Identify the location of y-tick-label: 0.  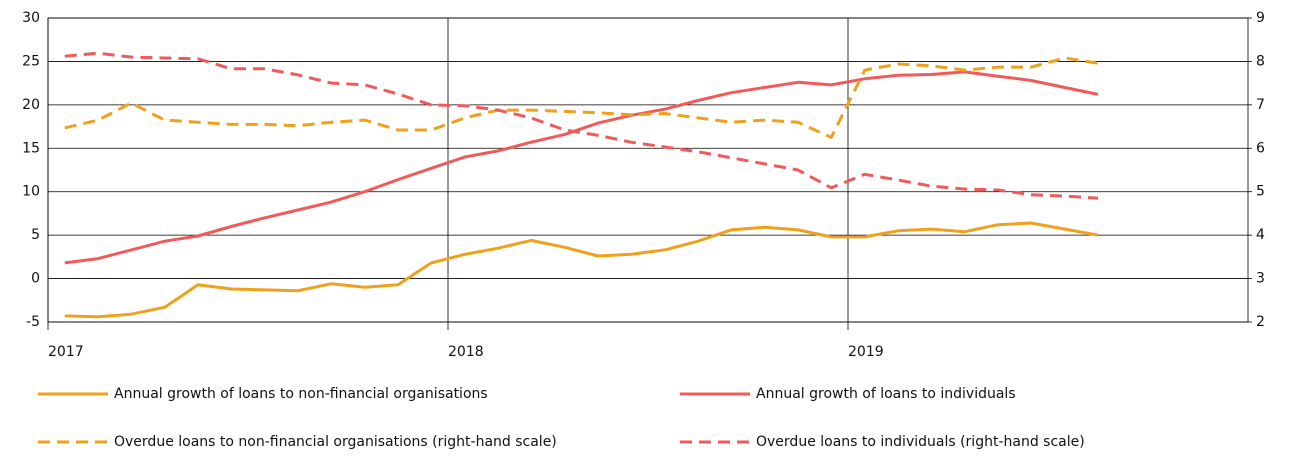
(35, 279).